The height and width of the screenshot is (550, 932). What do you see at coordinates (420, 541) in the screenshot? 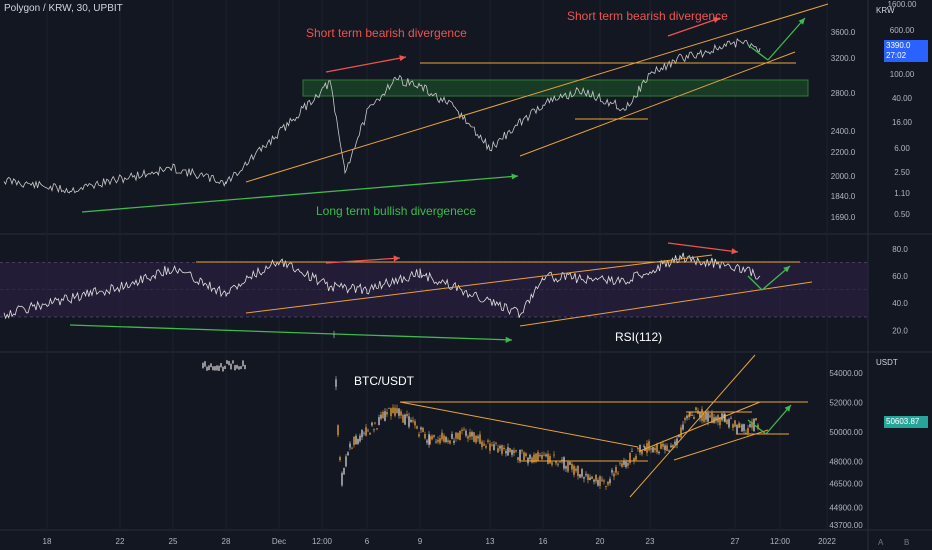
I see `x-tick-label: 9` at bounding box center [420, 541].